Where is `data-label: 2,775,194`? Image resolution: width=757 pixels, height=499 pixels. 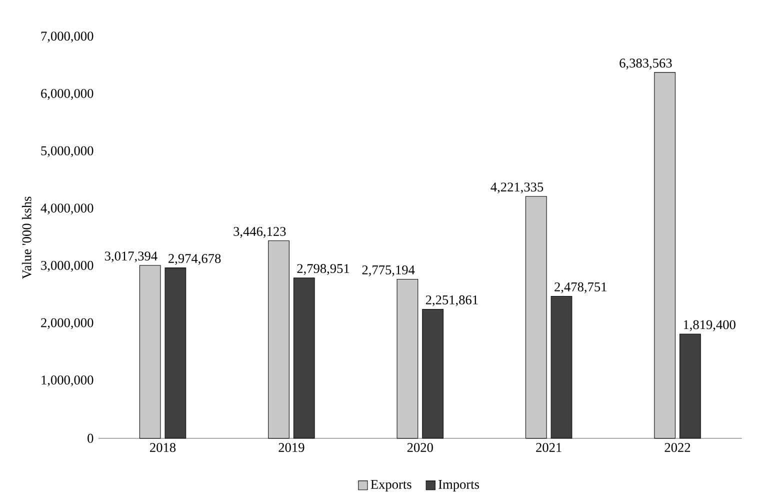
data-label: 2,775,194 is located at coordinates (388, 271).